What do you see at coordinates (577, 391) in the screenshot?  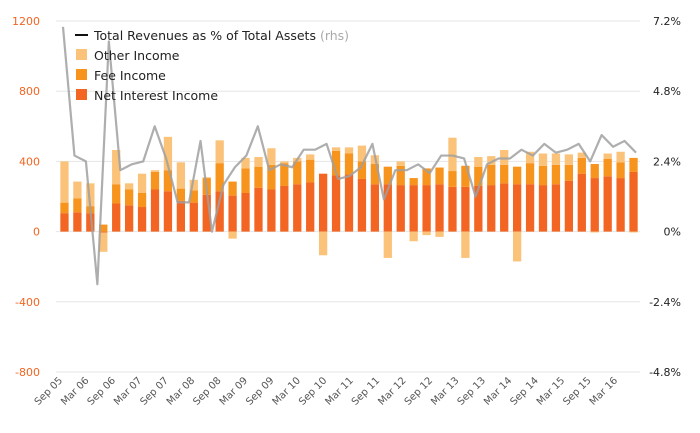 I see `x-tick-label: Sep 15` at bounding box center [577, 391].